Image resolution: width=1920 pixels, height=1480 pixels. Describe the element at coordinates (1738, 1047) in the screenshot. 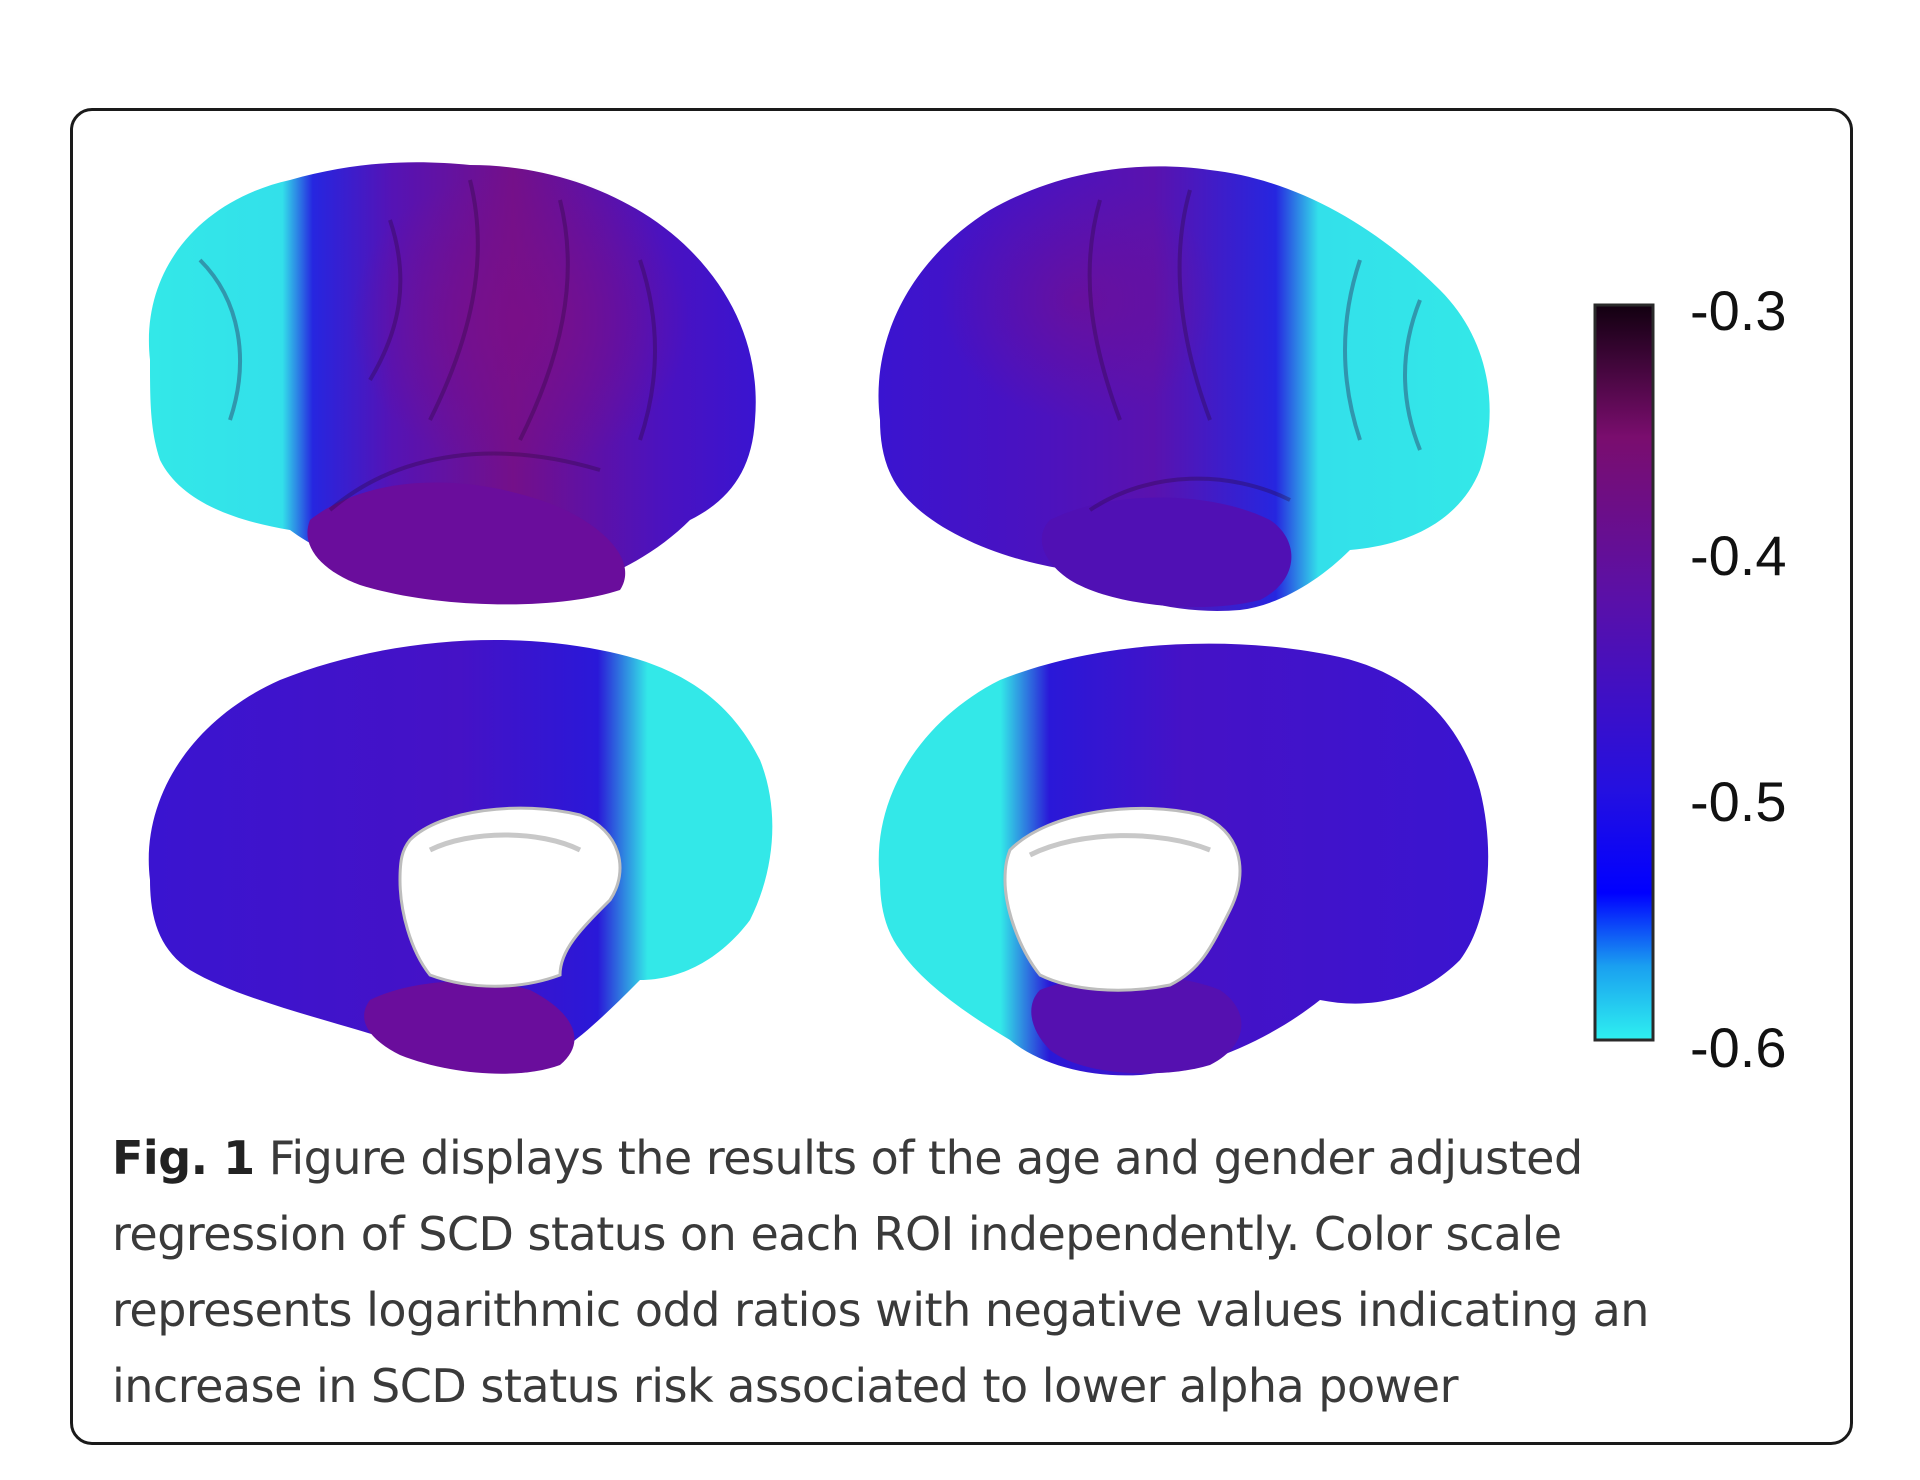

I see `colorbar-tick-label: -0.6` at that location.